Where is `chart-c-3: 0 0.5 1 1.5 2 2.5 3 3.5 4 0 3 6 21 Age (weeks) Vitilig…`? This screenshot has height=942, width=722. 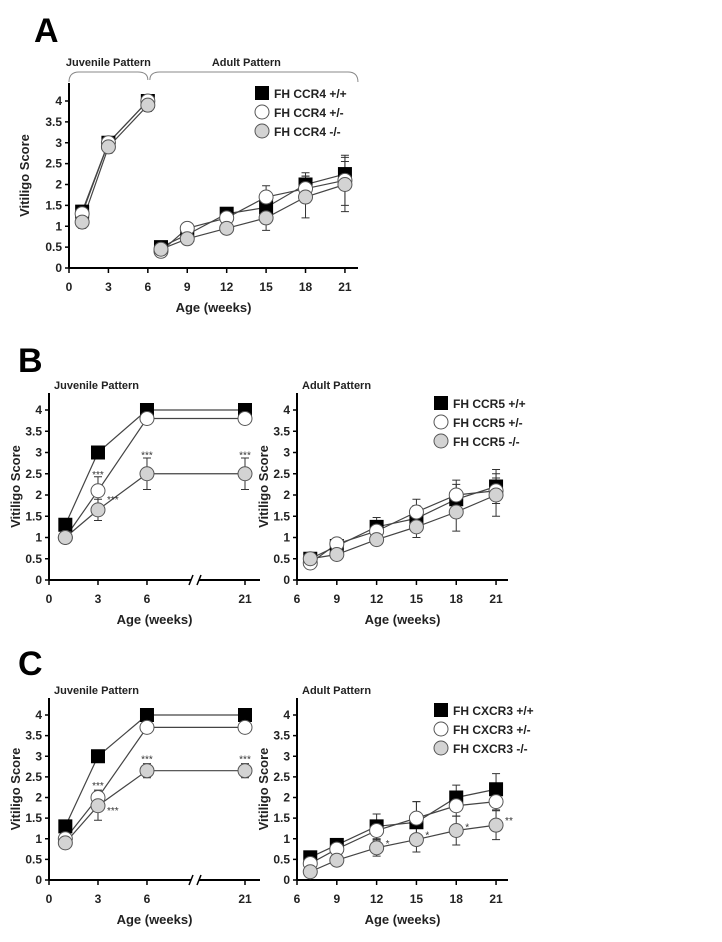
chart-c-3: 0 0.5 1 1.5 2 2.5 3 3.5 4 0 3 6 21 Age (weeks) Vitilig… is located at coordinates (134, 806).